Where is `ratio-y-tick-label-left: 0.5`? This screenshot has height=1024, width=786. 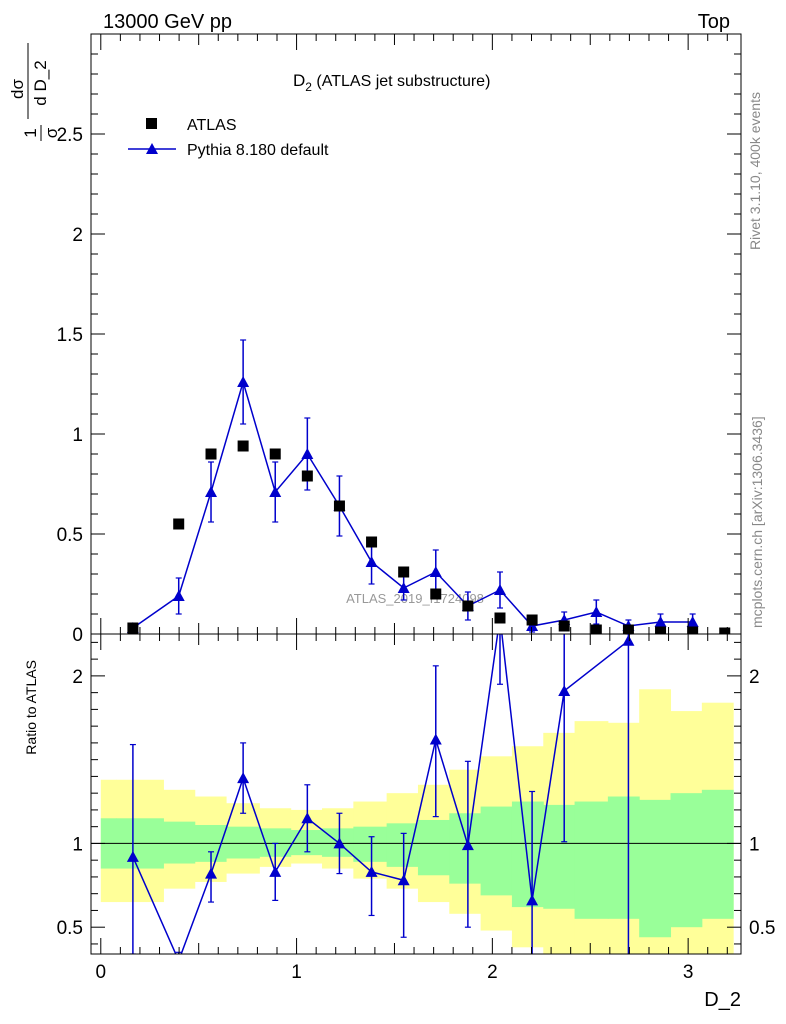 ratio-y-tick-label-left: 0.5 is located at coordinates (70, 928).